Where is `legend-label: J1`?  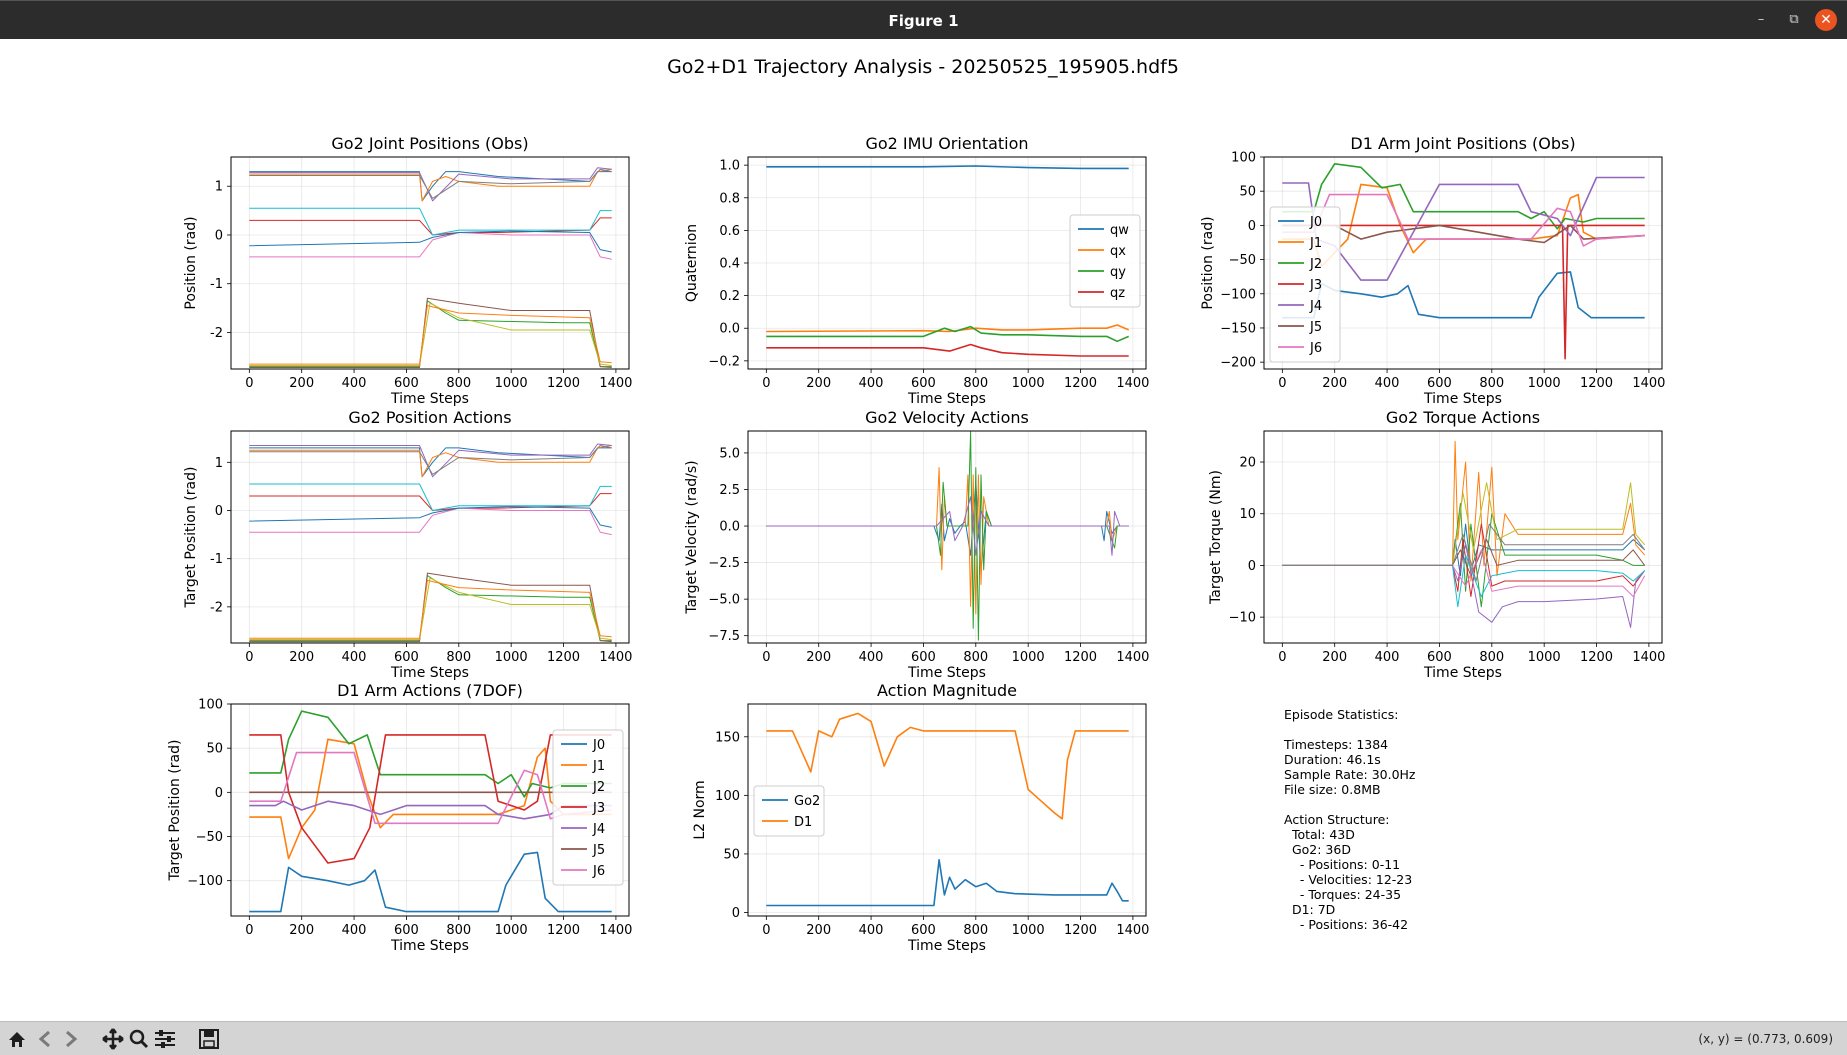 legend-label: J1 is located at coordinates (598, 766).